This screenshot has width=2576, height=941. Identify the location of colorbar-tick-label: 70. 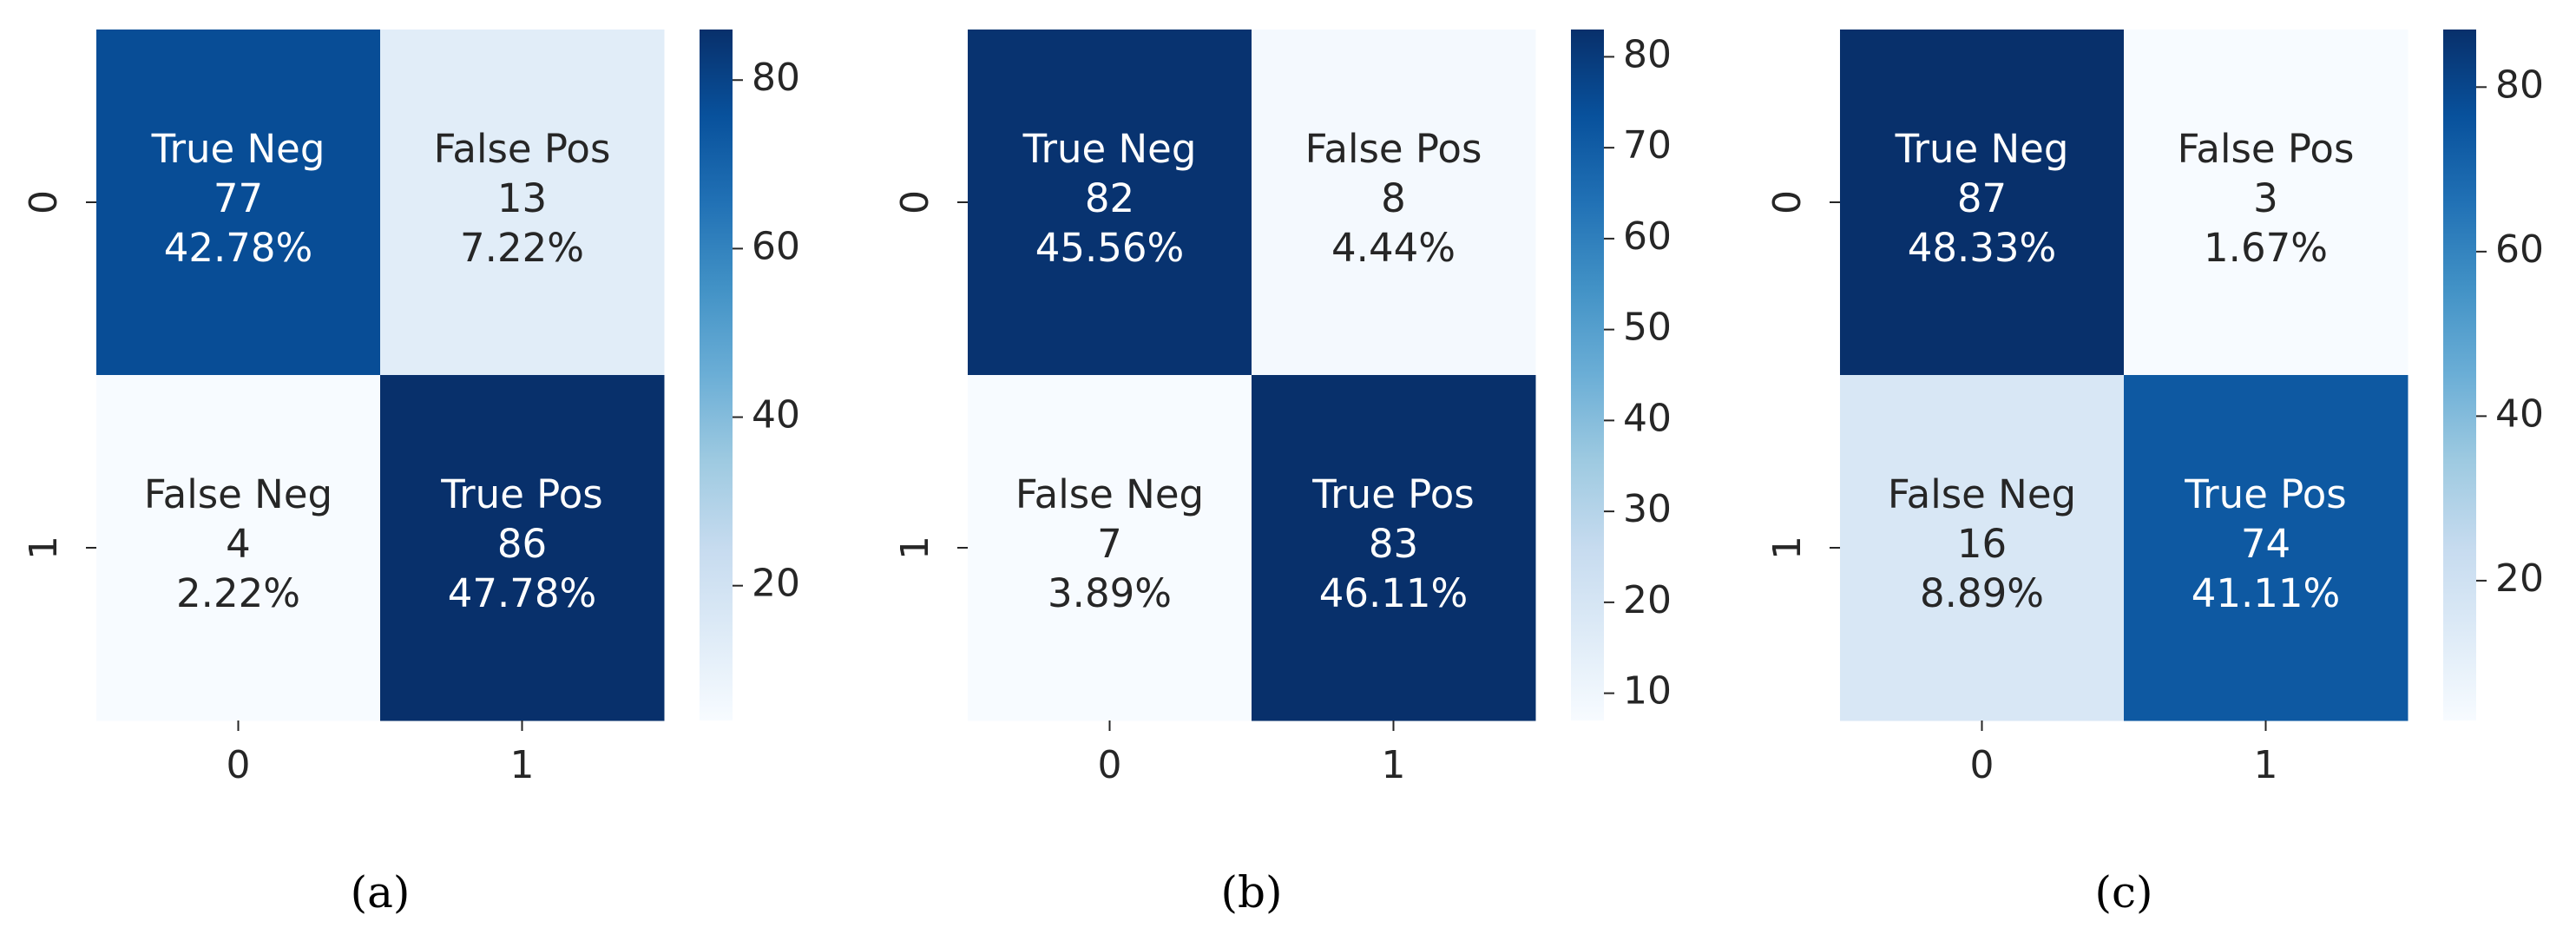
(1647, 145).